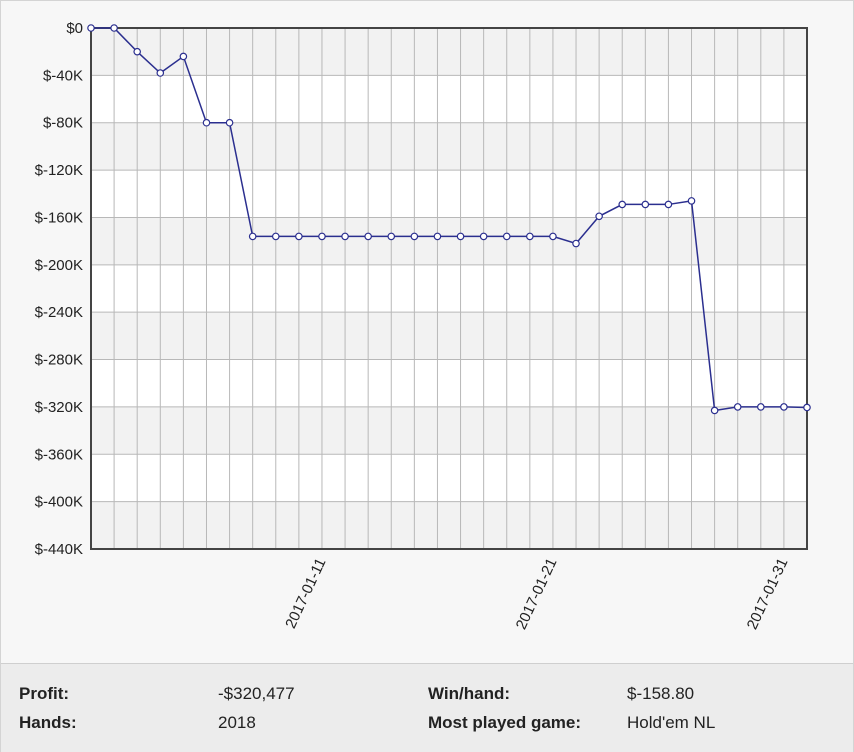  I want to click on y-tick-label: $-40K, so click(63, 75).